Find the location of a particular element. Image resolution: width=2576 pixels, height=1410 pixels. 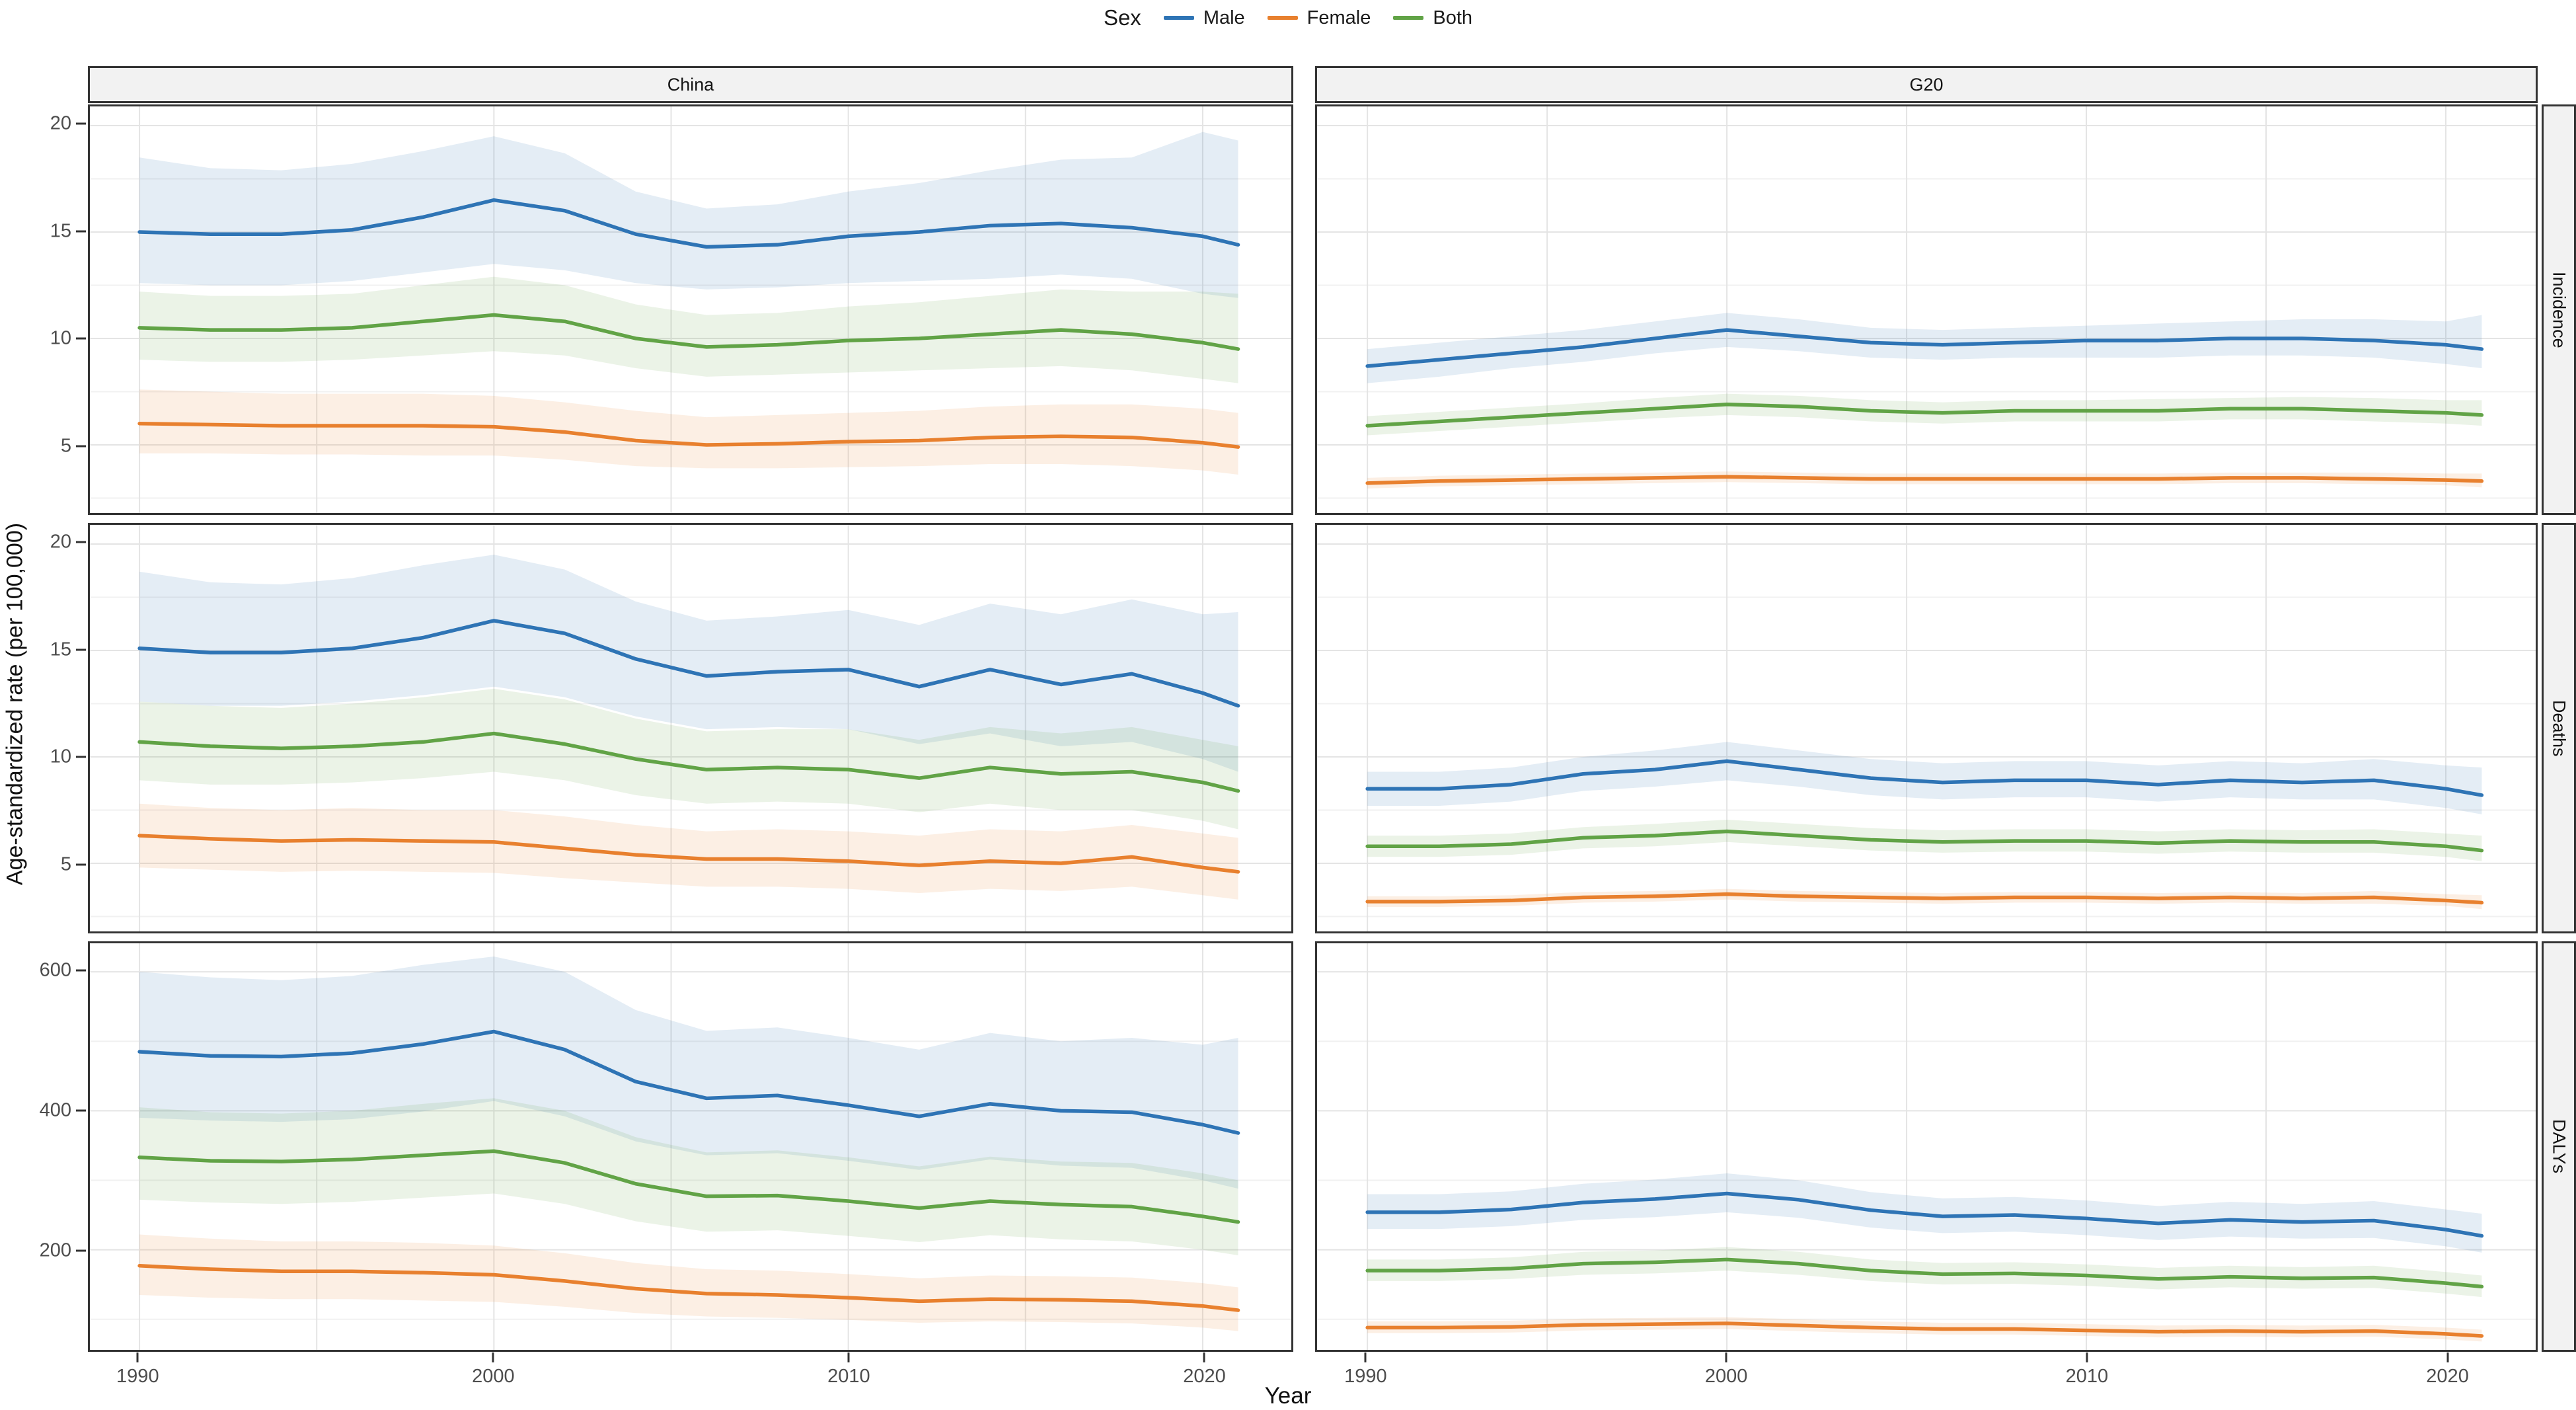

facet-strip-deaths-label: Deaths is located at coordinates (2559, 728).